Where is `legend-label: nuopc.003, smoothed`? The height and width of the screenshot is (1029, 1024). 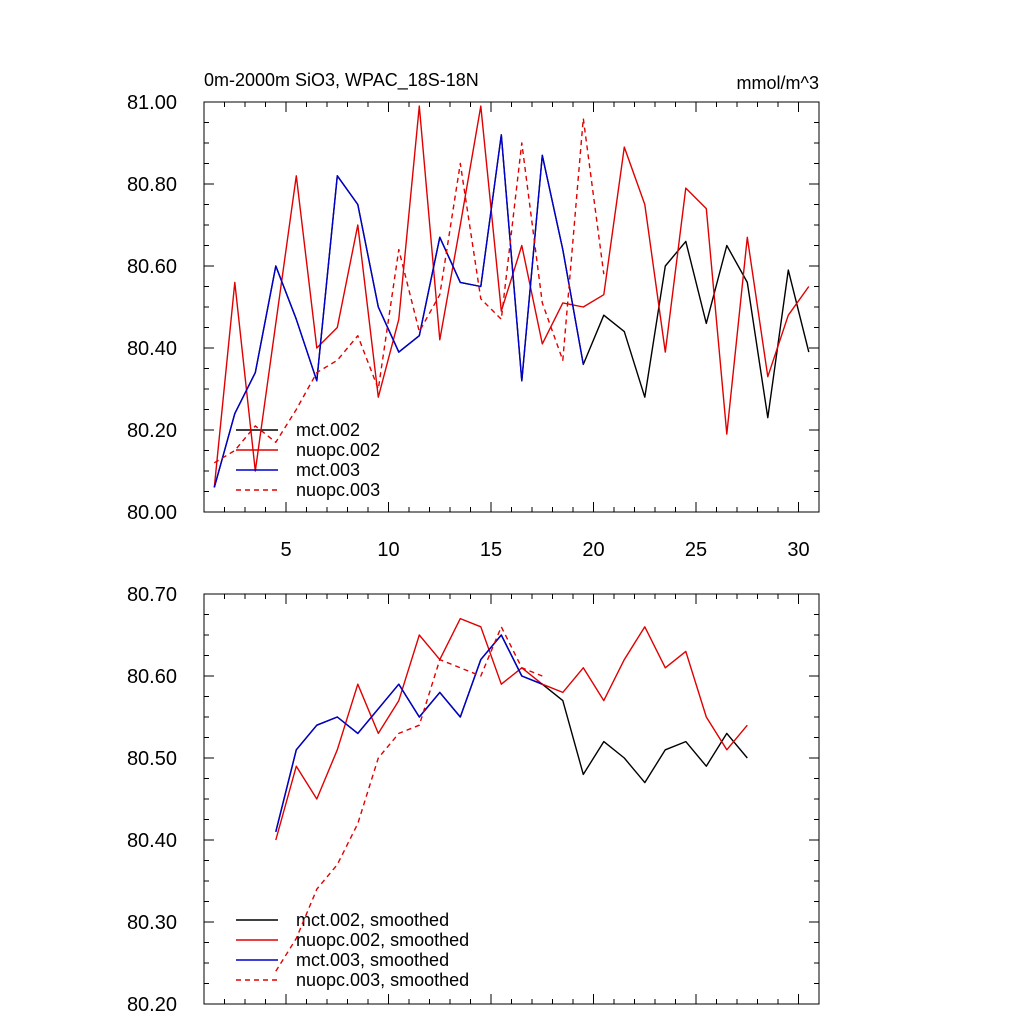 legend-label: nuopc.003, smoothed is located at coordinates (382, 980).